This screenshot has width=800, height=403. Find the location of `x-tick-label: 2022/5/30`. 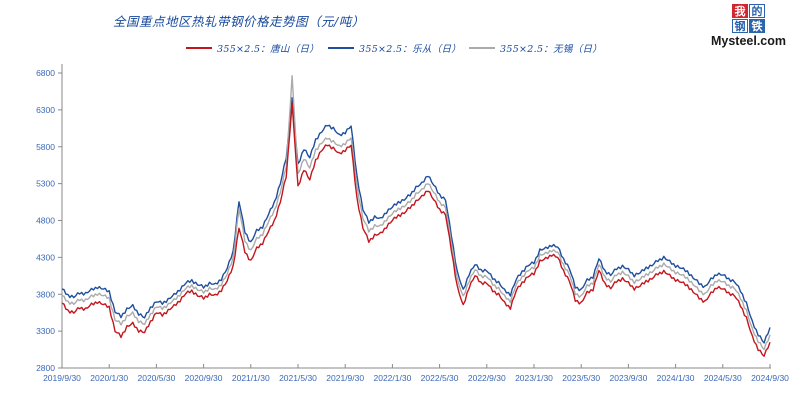

x-tick-label: 2022/5/30 is located at coordinates (440, 378).